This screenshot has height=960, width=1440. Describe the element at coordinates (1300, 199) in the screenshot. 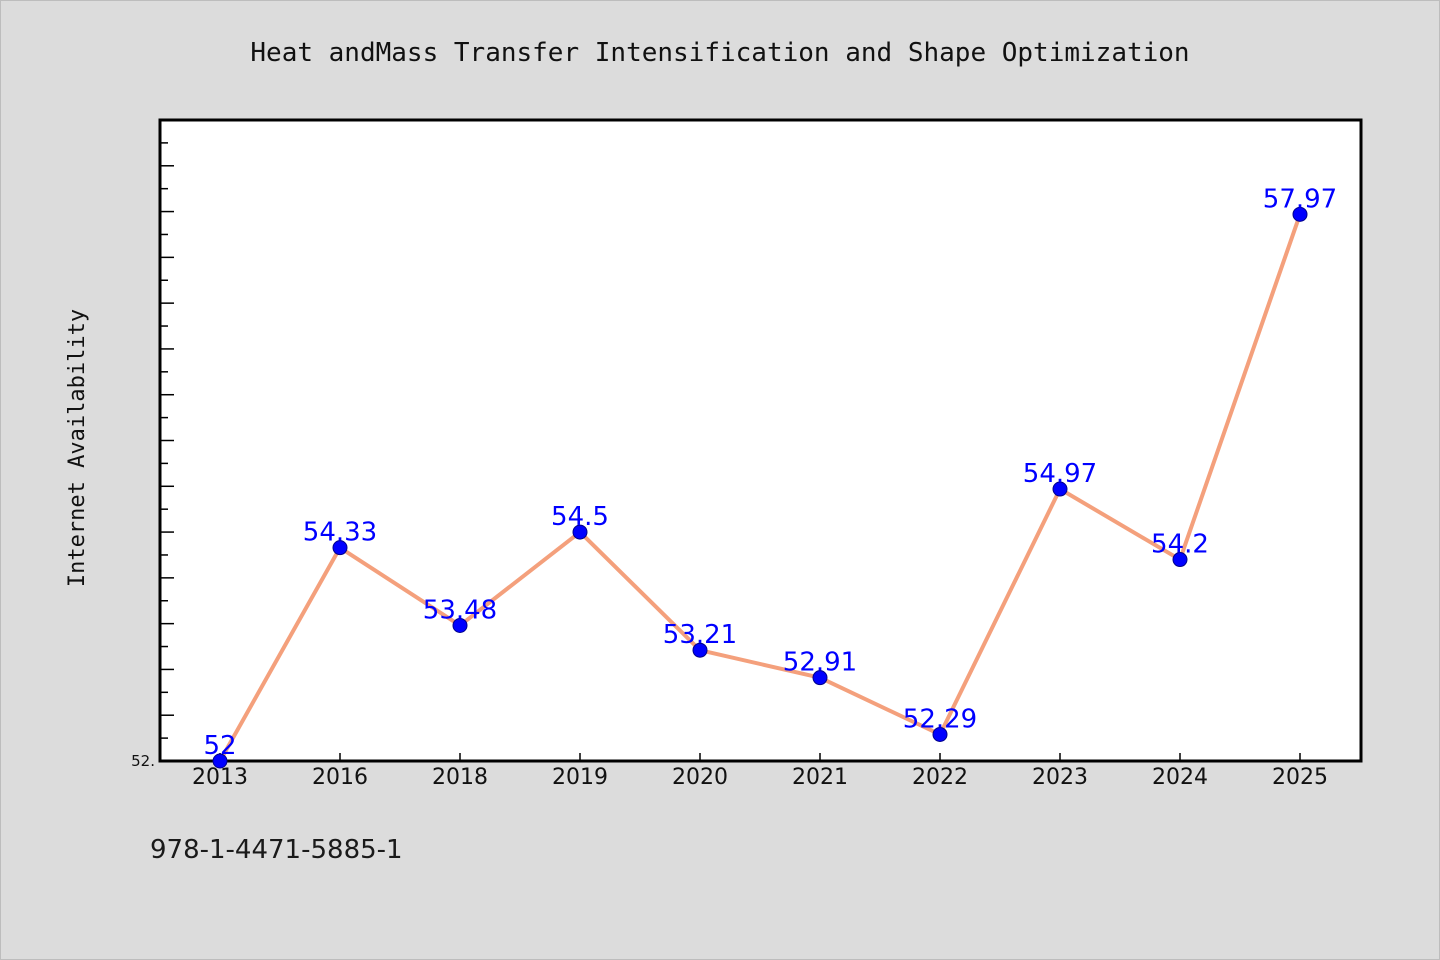

I see `data-label: 57.97` at that location.